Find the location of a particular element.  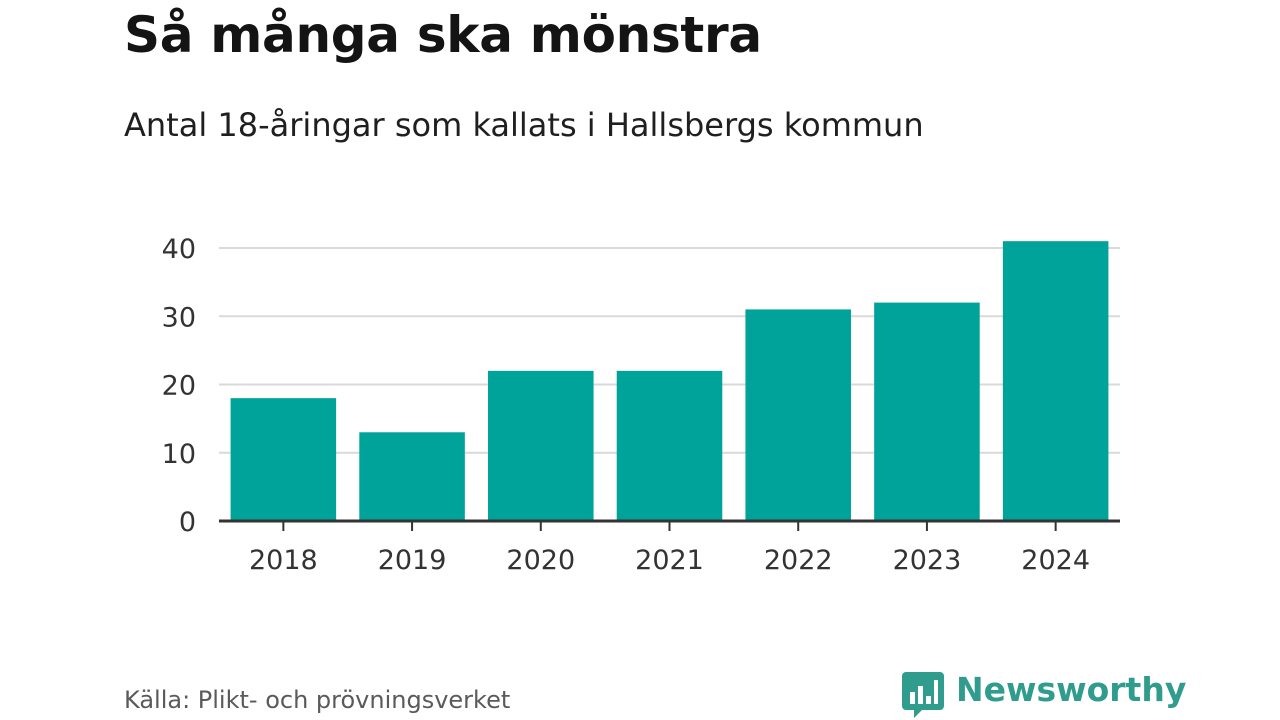

newsworthy-logo-icon is located at coordinates (923, 695).